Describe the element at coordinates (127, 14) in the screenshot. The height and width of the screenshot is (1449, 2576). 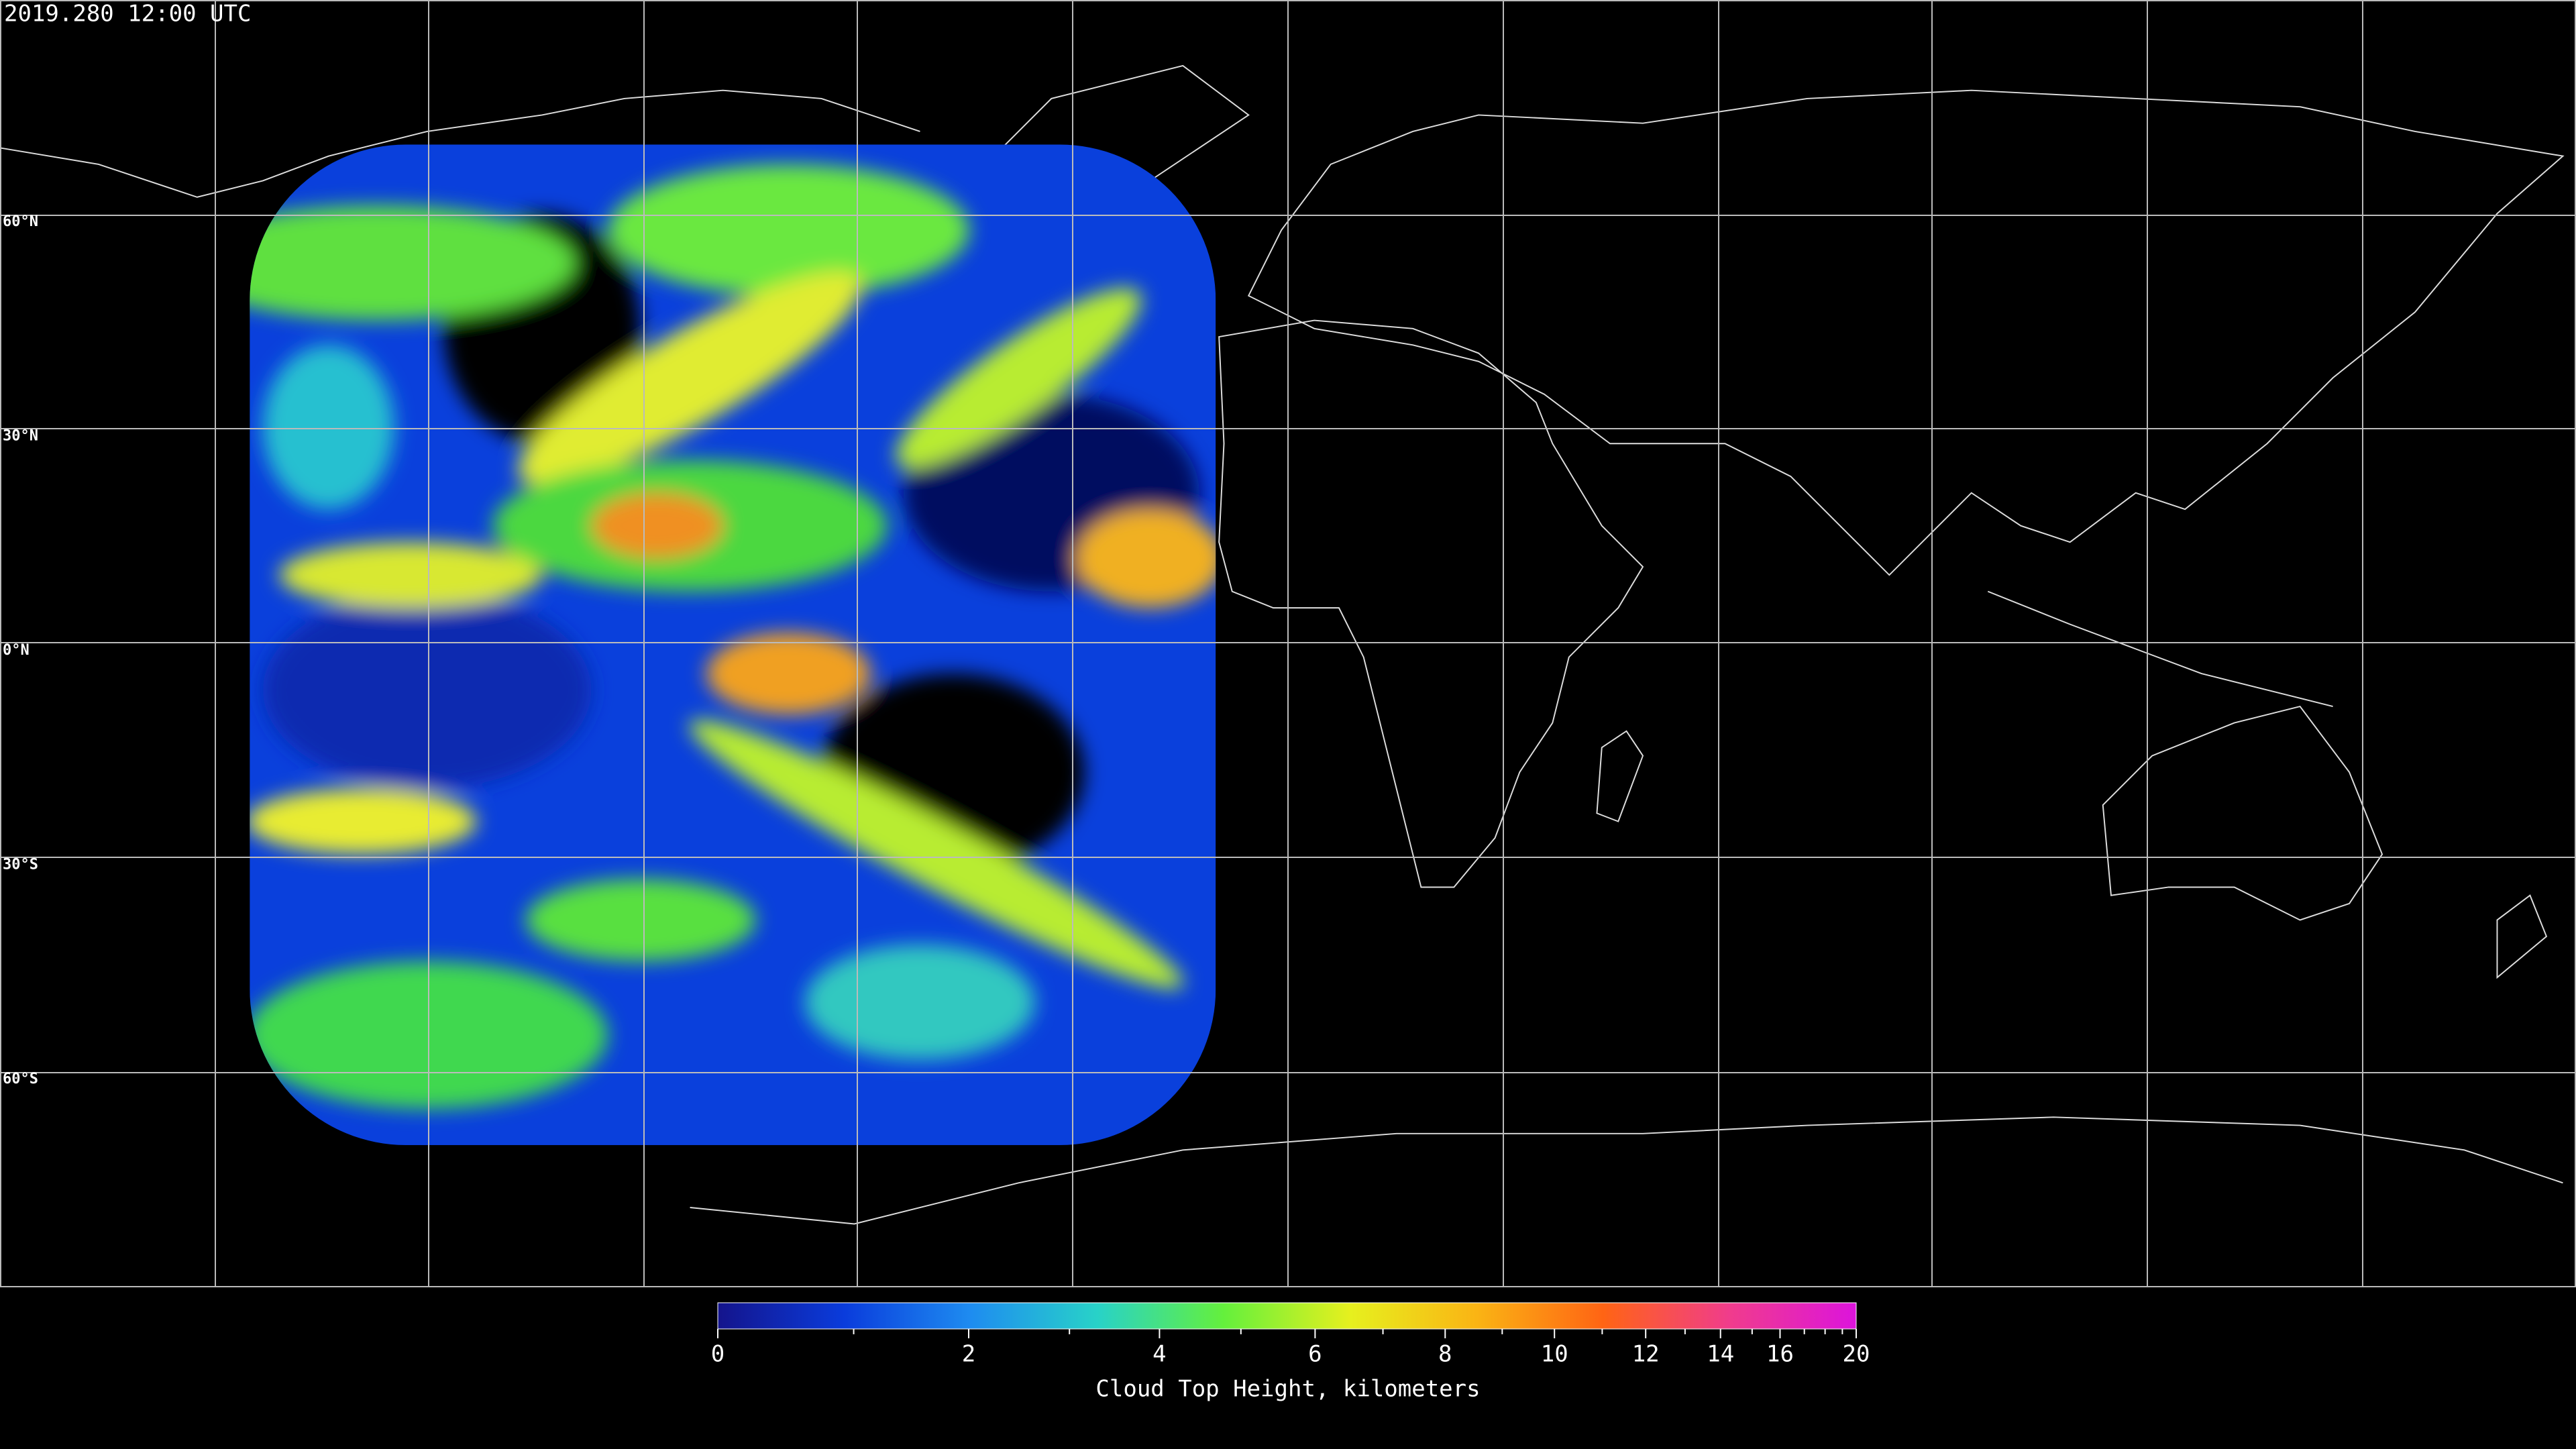
I see `timestamp: 2019.280 12:00 UTC` at that location.